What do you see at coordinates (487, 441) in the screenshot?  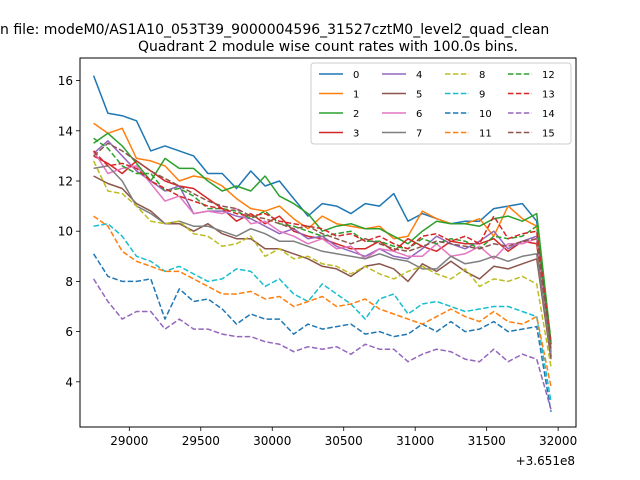 I see `x-tick-label: 31500` at bounding box center [487, 441].